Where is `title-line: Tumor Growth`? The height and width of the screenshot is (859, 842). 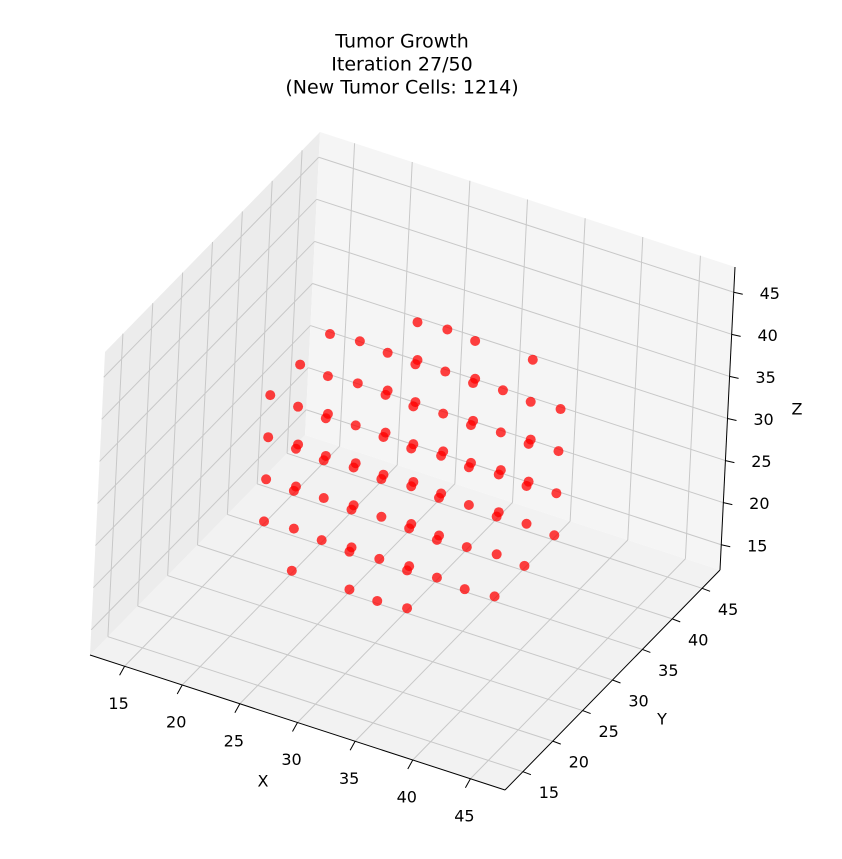 title-line: Tumor Growth is located at coordinates (401, 42).